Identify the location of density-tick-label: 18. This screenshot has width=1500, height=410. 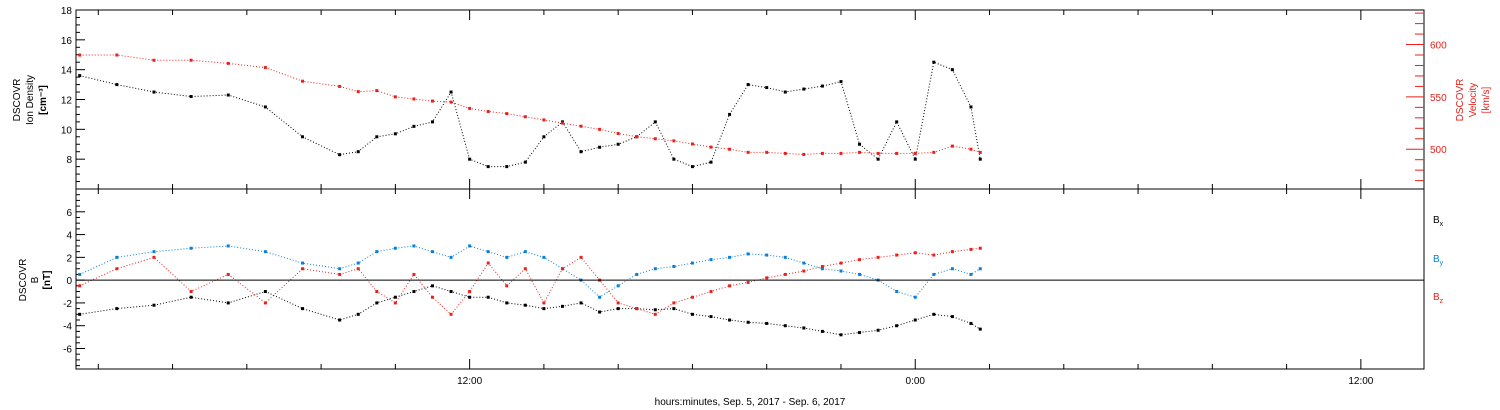
(67, 11).